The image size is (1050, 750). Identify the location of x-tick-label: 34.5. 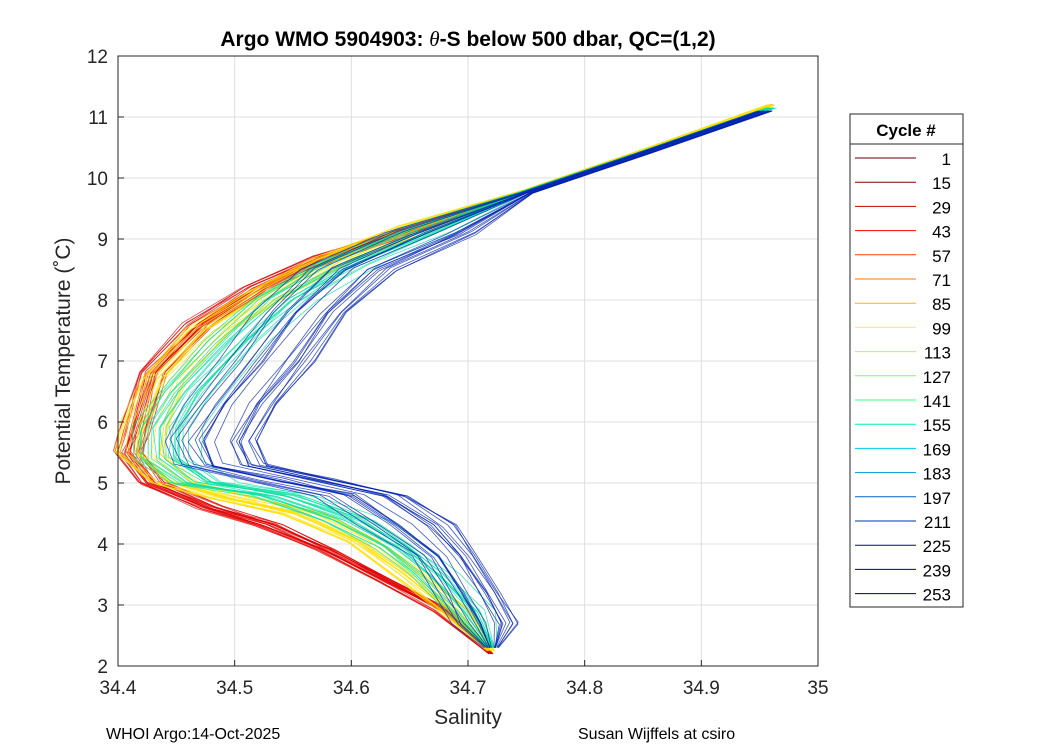
(234, 688).